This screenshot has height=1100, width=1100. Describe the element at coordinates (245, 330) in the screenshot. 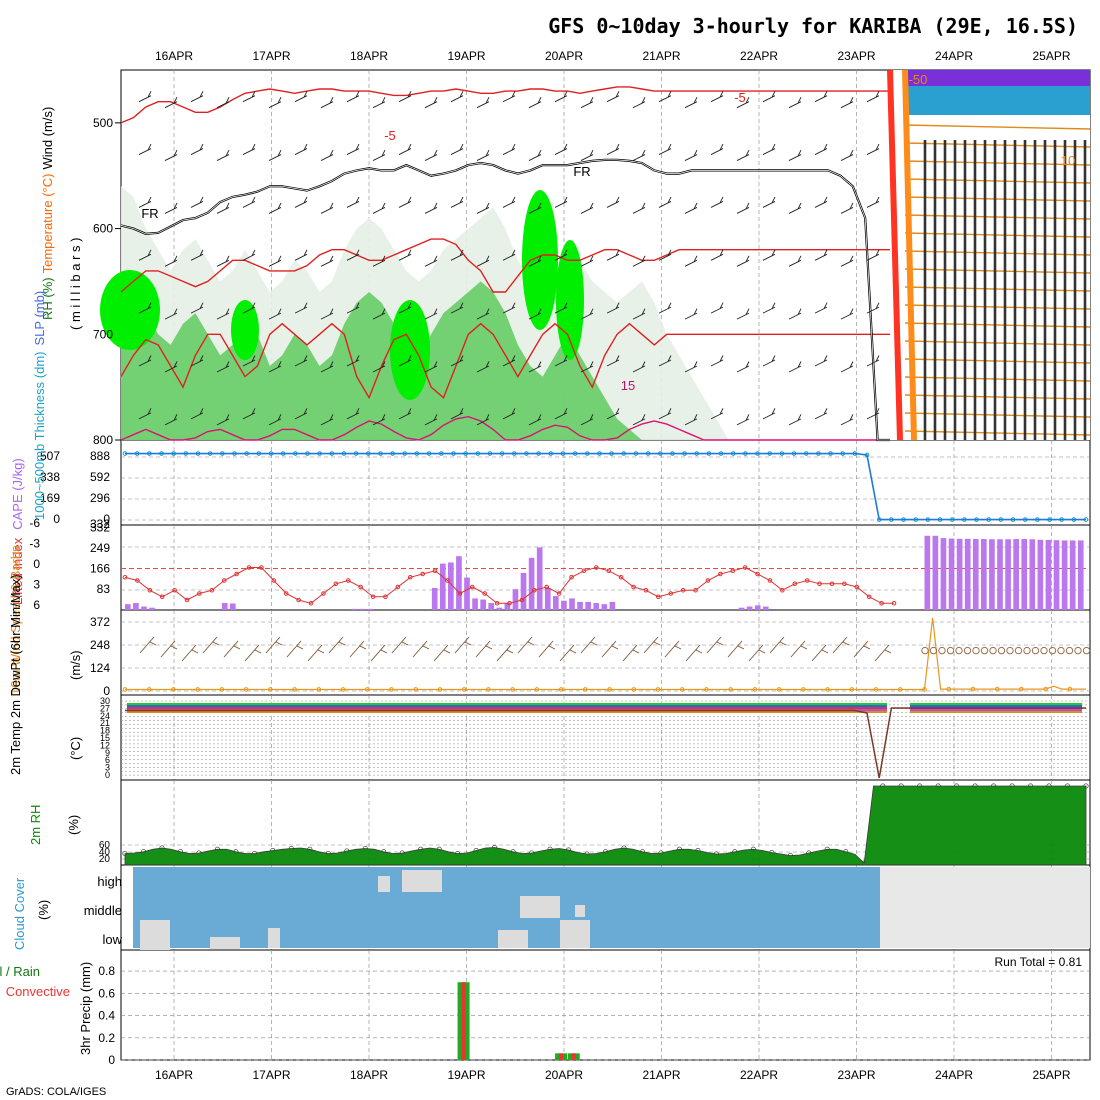

I see `rh-band-bright` at that location.